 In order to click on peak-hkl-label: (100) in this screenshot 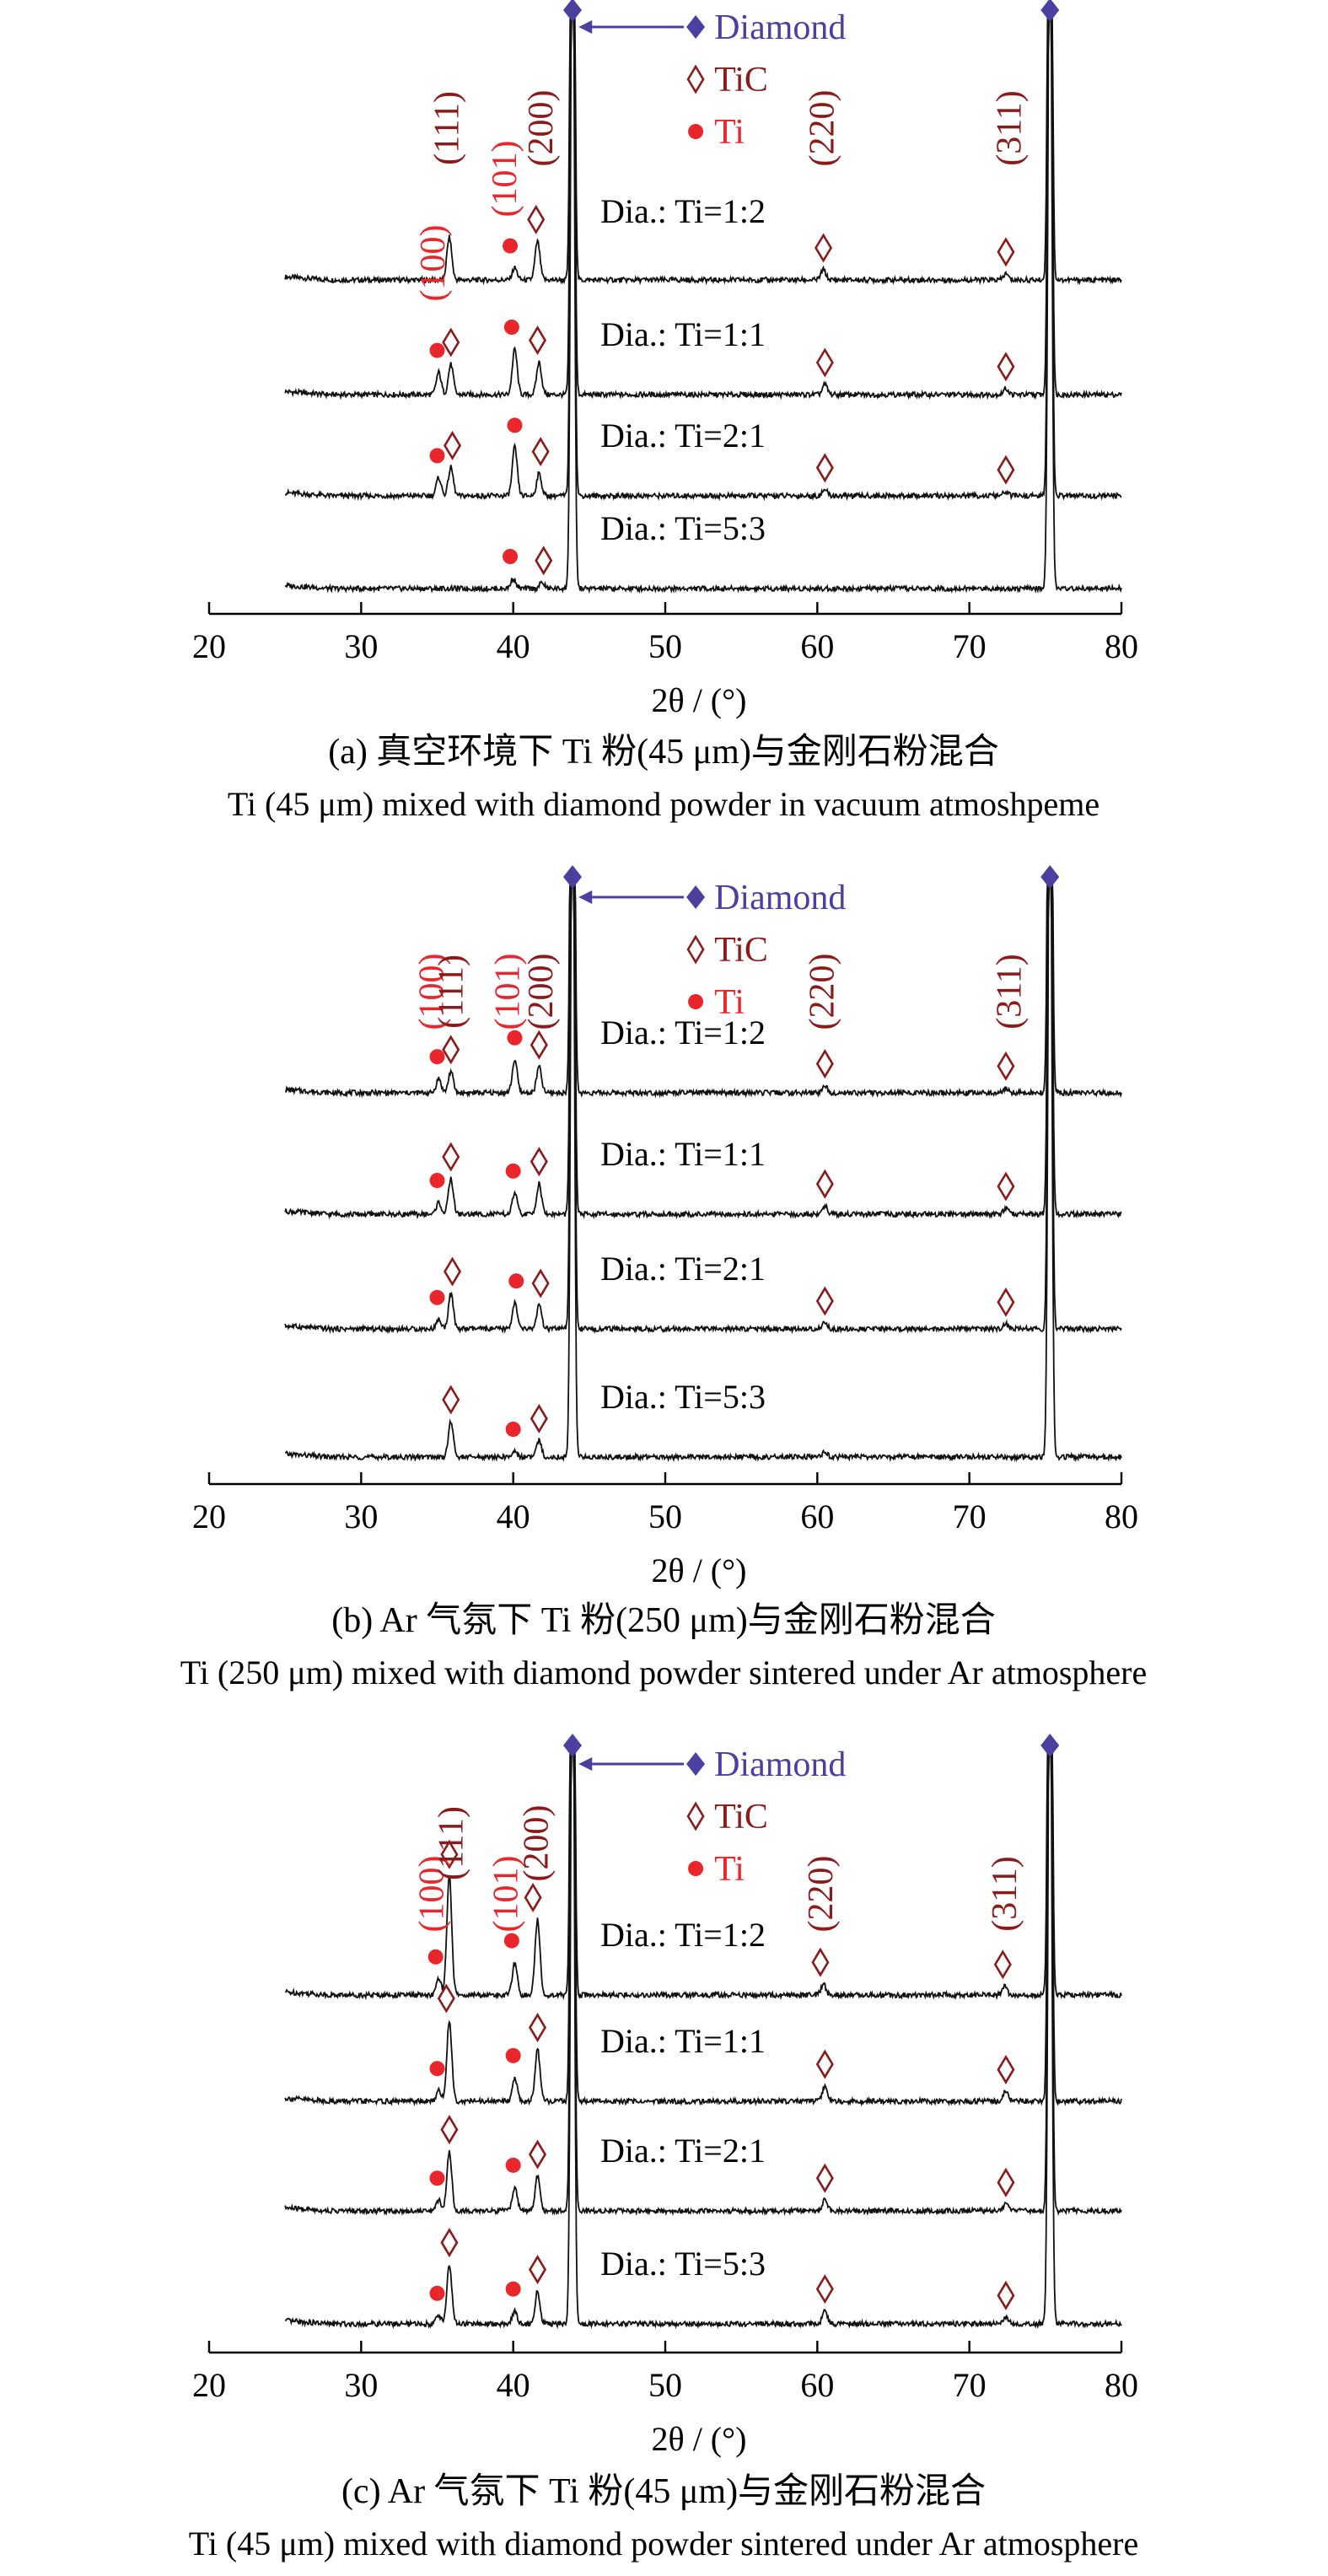, I will do `click(431, 992)`.